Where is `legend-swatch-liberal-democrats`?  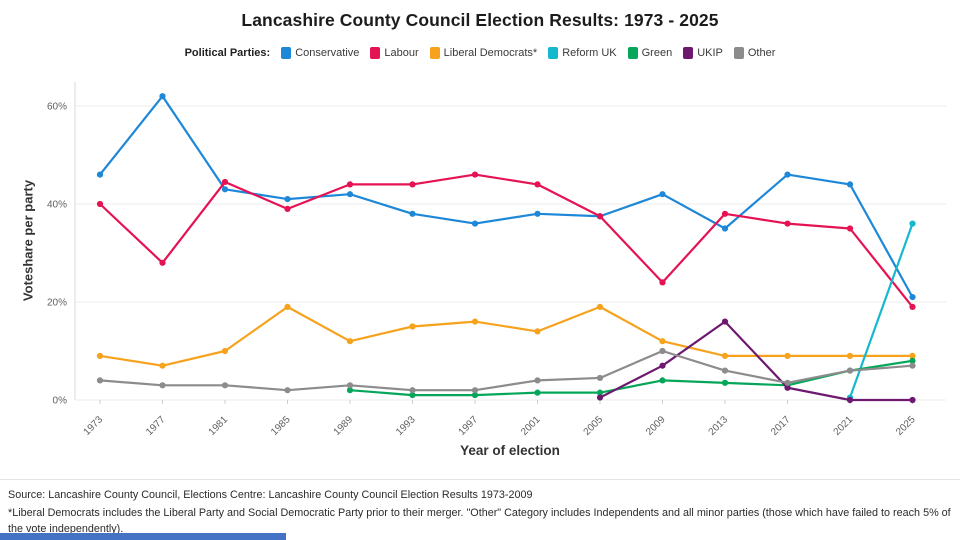 legend-swatch-liberal-democrats is located at coordinates (434, 53).